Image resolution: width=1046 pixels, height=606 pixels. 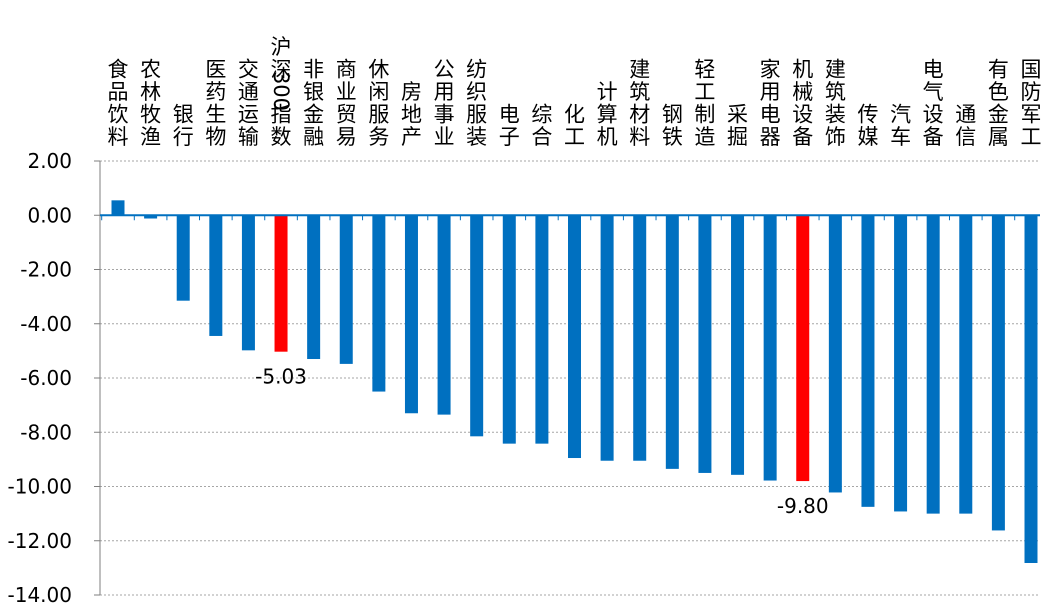 I want to click on category-label-char: 休, so click(x=378, y=70).